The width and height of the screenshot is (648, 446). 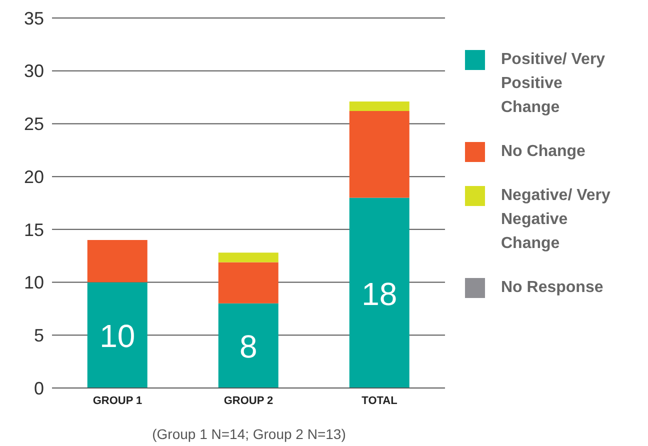 I want to click on legend-label: Positive/ Very Positive Change, so click(x=553, y=84).